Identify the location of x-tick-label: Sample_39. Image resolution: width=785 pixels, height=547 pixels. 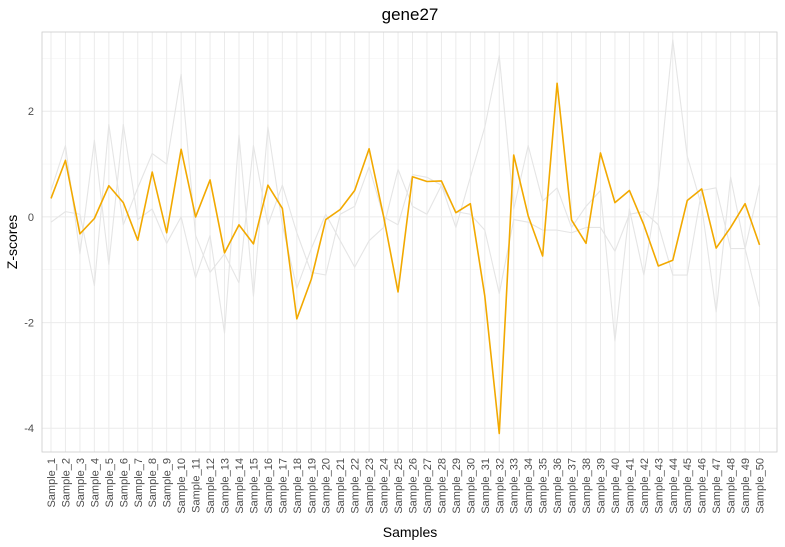
(601, 486).